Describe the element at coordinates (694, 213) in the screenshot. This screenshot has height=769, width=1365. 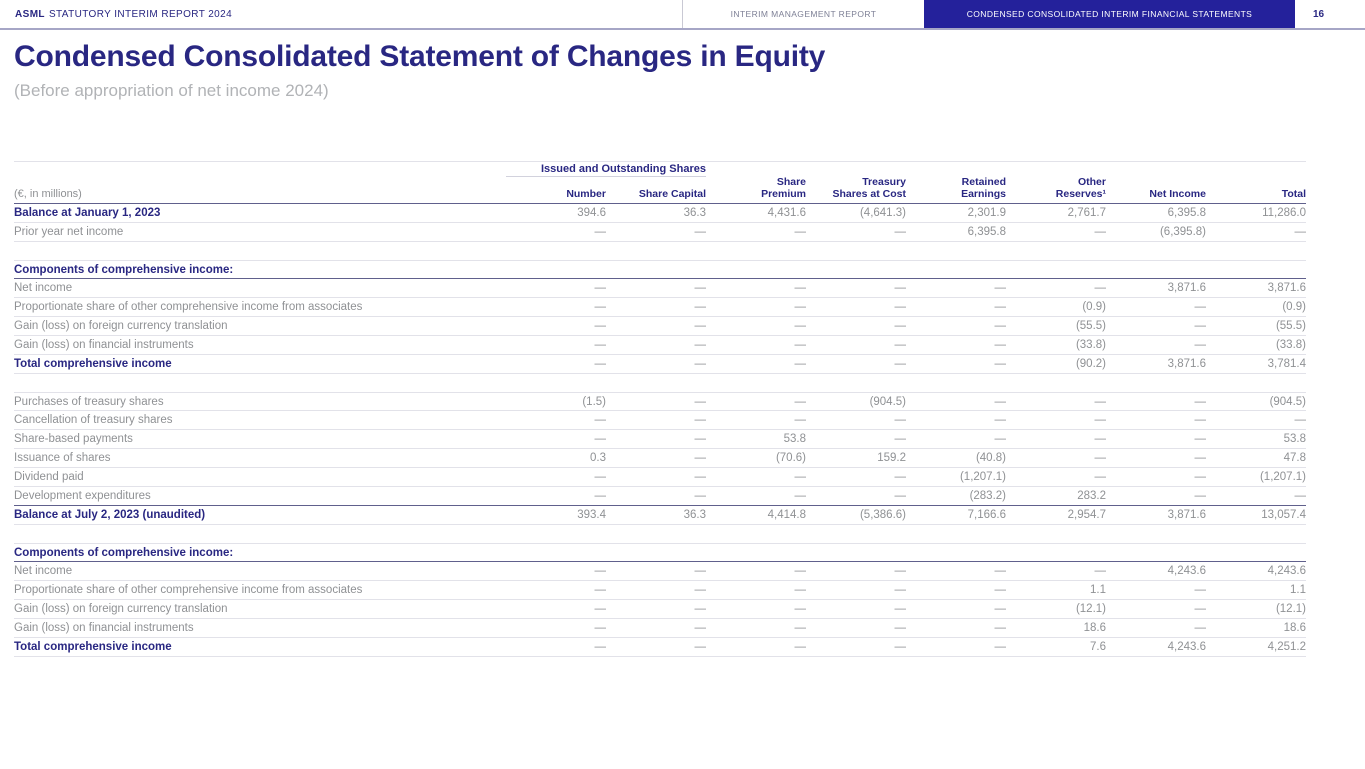
I see `table-cell: 36.3` at that location.